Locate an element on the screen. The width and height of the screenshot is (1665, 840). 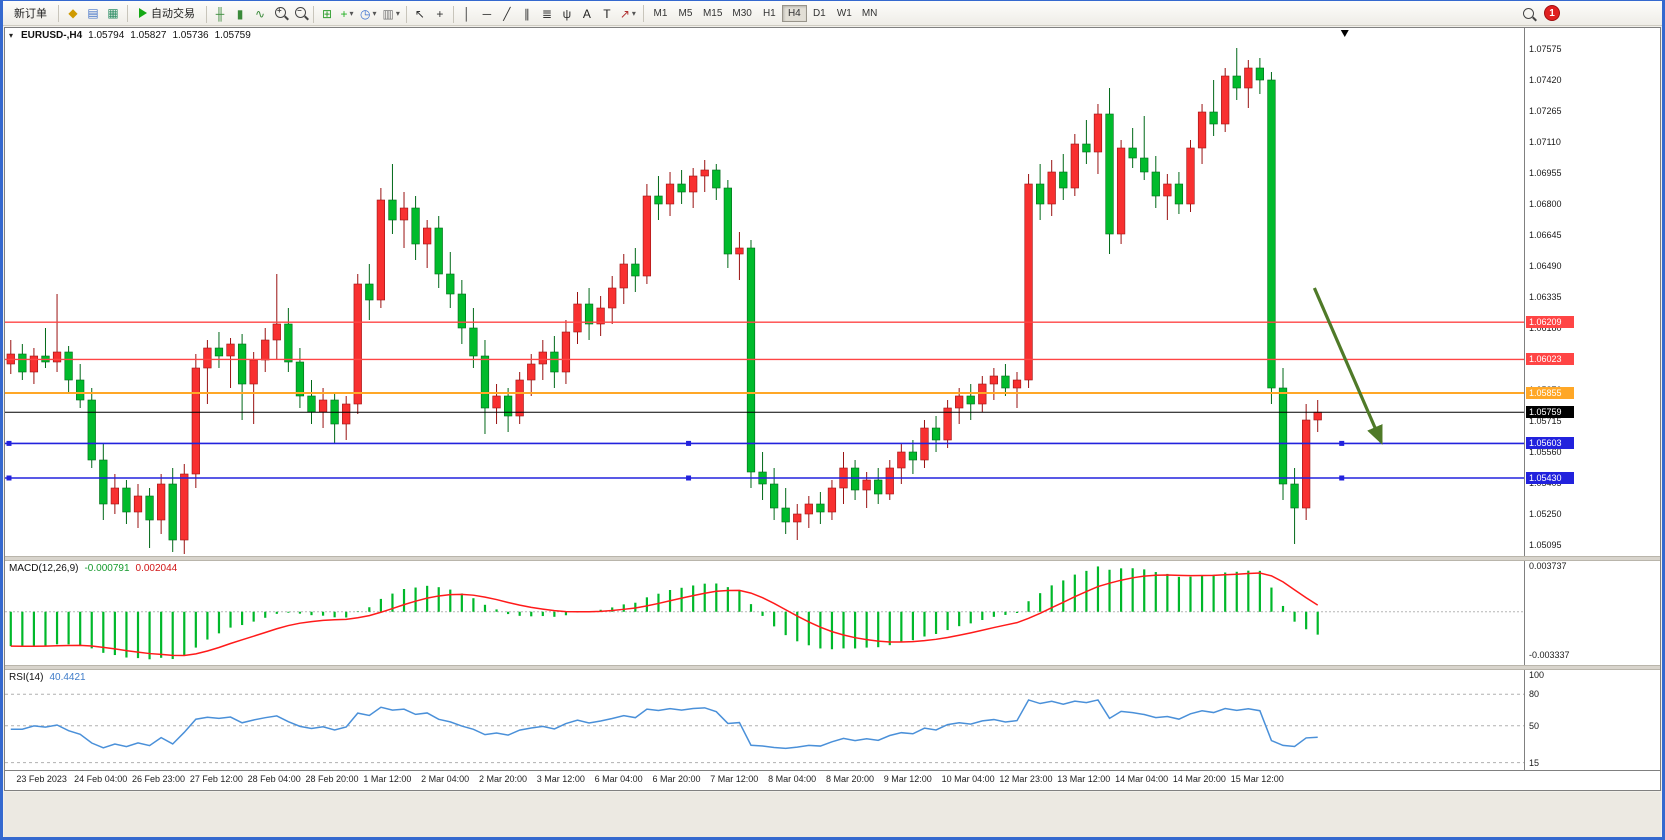
auto-trading-label: 自动交易 is located at coordinates (173, 14).